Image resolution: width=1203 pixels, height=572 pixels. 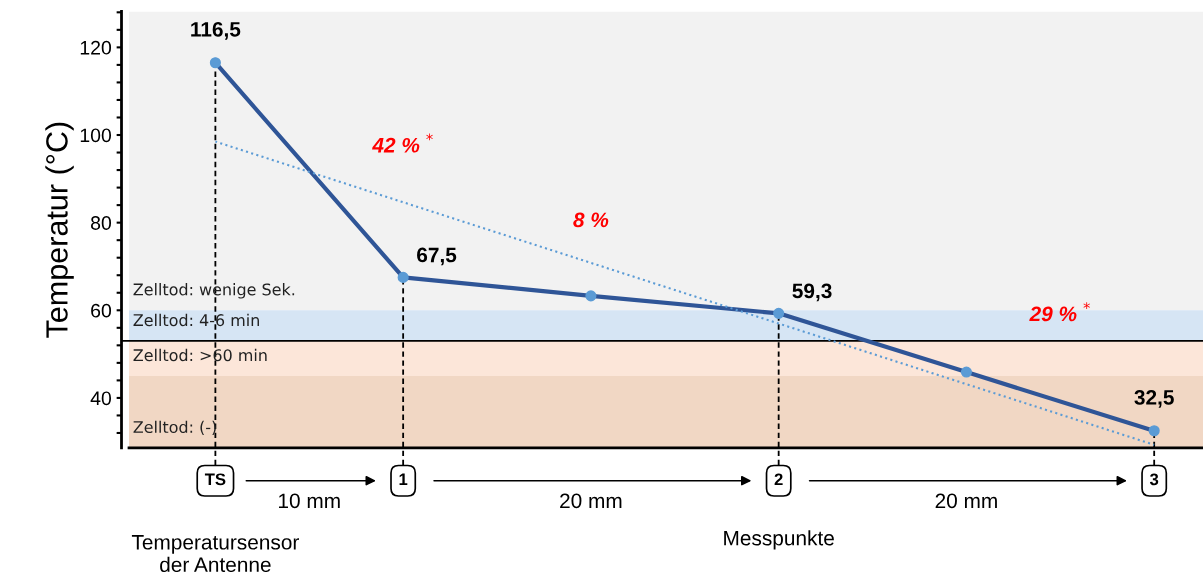 What do you see at coordinates (196, 320) in the screenshot?
I see `band-label: Zelltod: 4-6 min` at bounding box center [196, 320].